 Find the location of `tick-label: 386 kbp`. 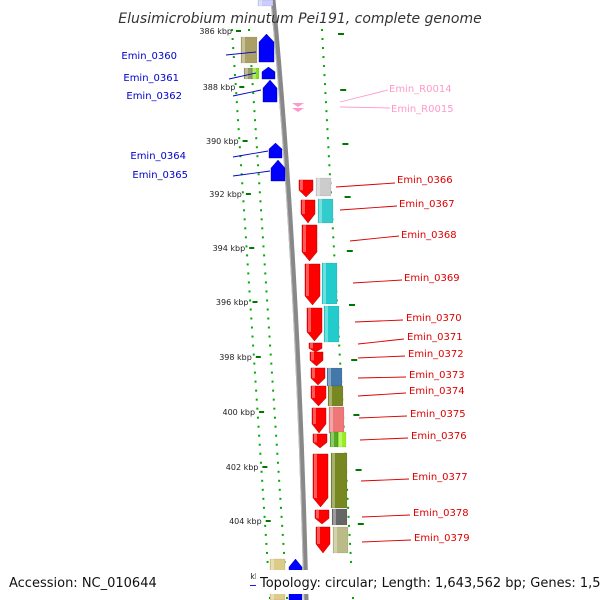

tick-label: 386 kbp is located at coordinates (215, 31).